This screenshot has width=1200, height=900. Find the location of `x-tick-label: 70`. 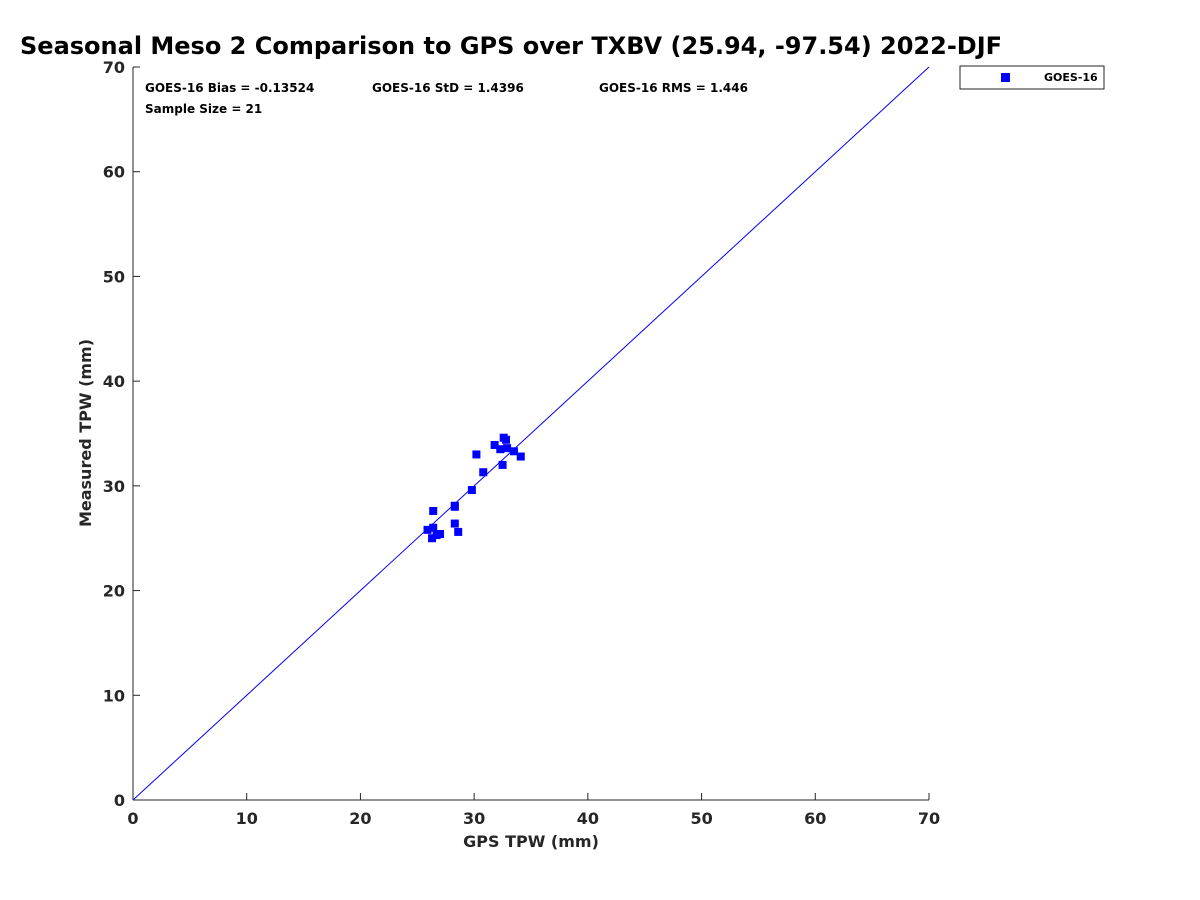

x-tick-label: 70 is located at coordinates (929, 818).